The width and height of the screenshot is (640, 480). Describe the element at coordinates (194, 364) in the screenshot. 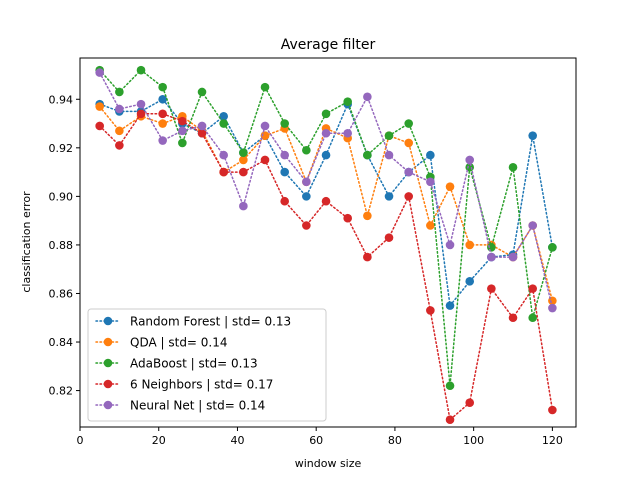

I see `legend-label: AdaBoost | std= 0.13` at that location.